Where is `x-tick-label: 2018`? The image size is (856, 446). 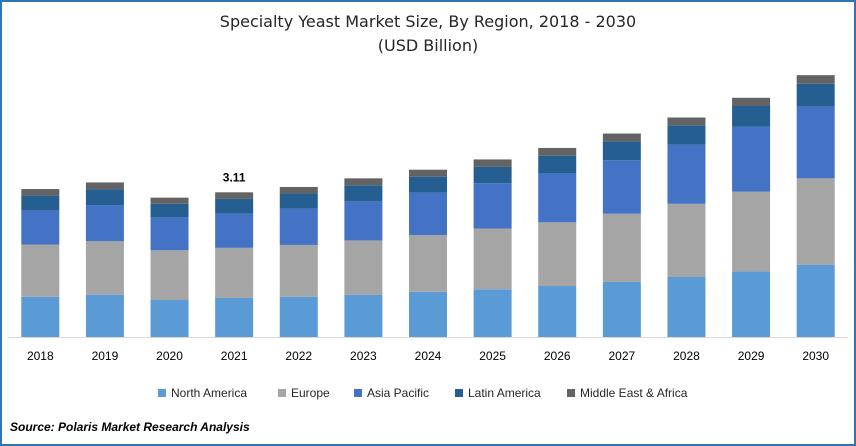
x-tick-label: 2018 is located at coordinates (40, 356).